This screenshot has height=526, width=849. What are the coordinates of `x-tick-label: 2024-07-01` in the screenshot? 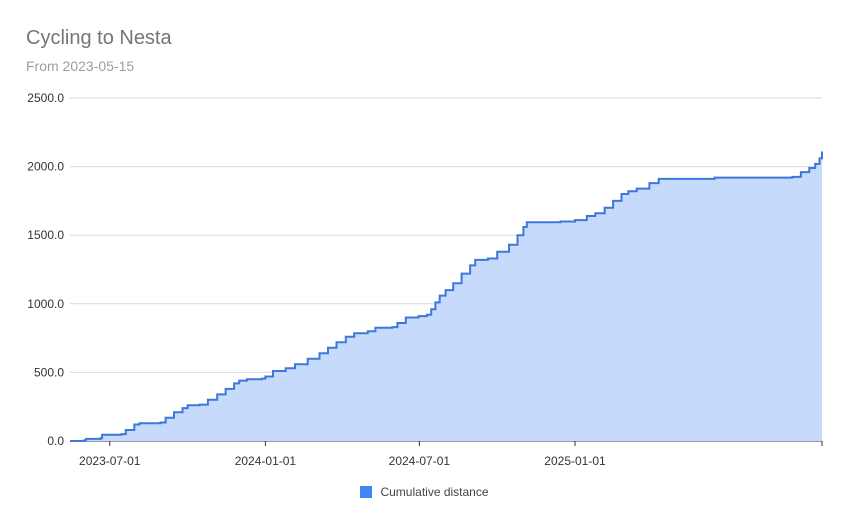 It's located at (420, 461).